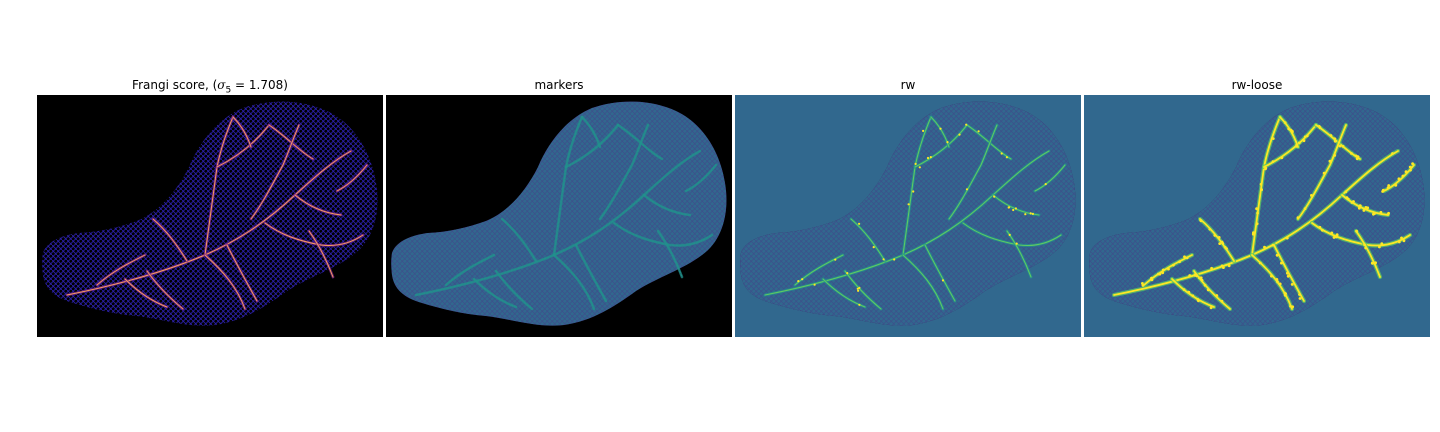 The height and width of the screenshot is (432, 1440). I want to click on panel-frangi-score: Frangi score, (σ5 = 1.708), so click(210, 207).